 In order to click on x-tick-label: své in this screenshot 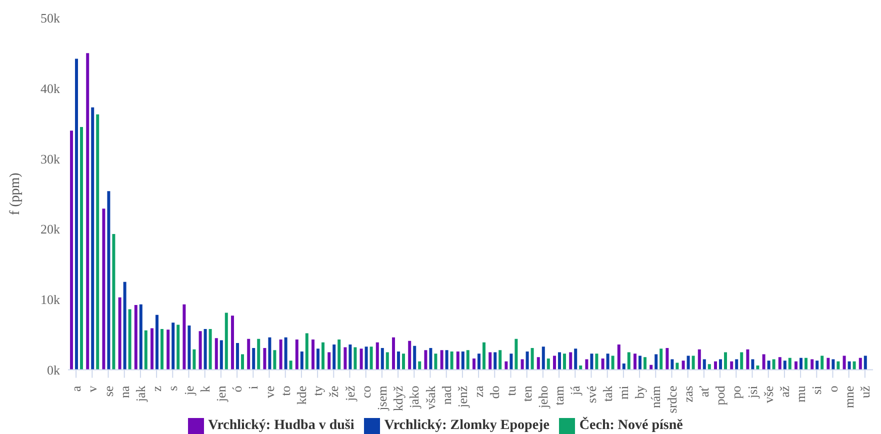, I will do `click(591, 395)`.